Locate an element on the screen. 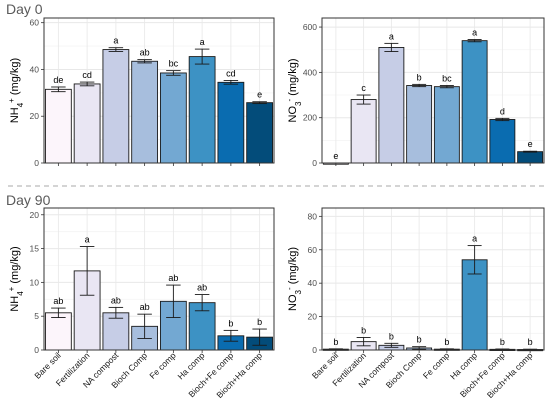 This screenshot has width=550, height=419. y-tick-label: 10 is located at coordinates (35, 282).